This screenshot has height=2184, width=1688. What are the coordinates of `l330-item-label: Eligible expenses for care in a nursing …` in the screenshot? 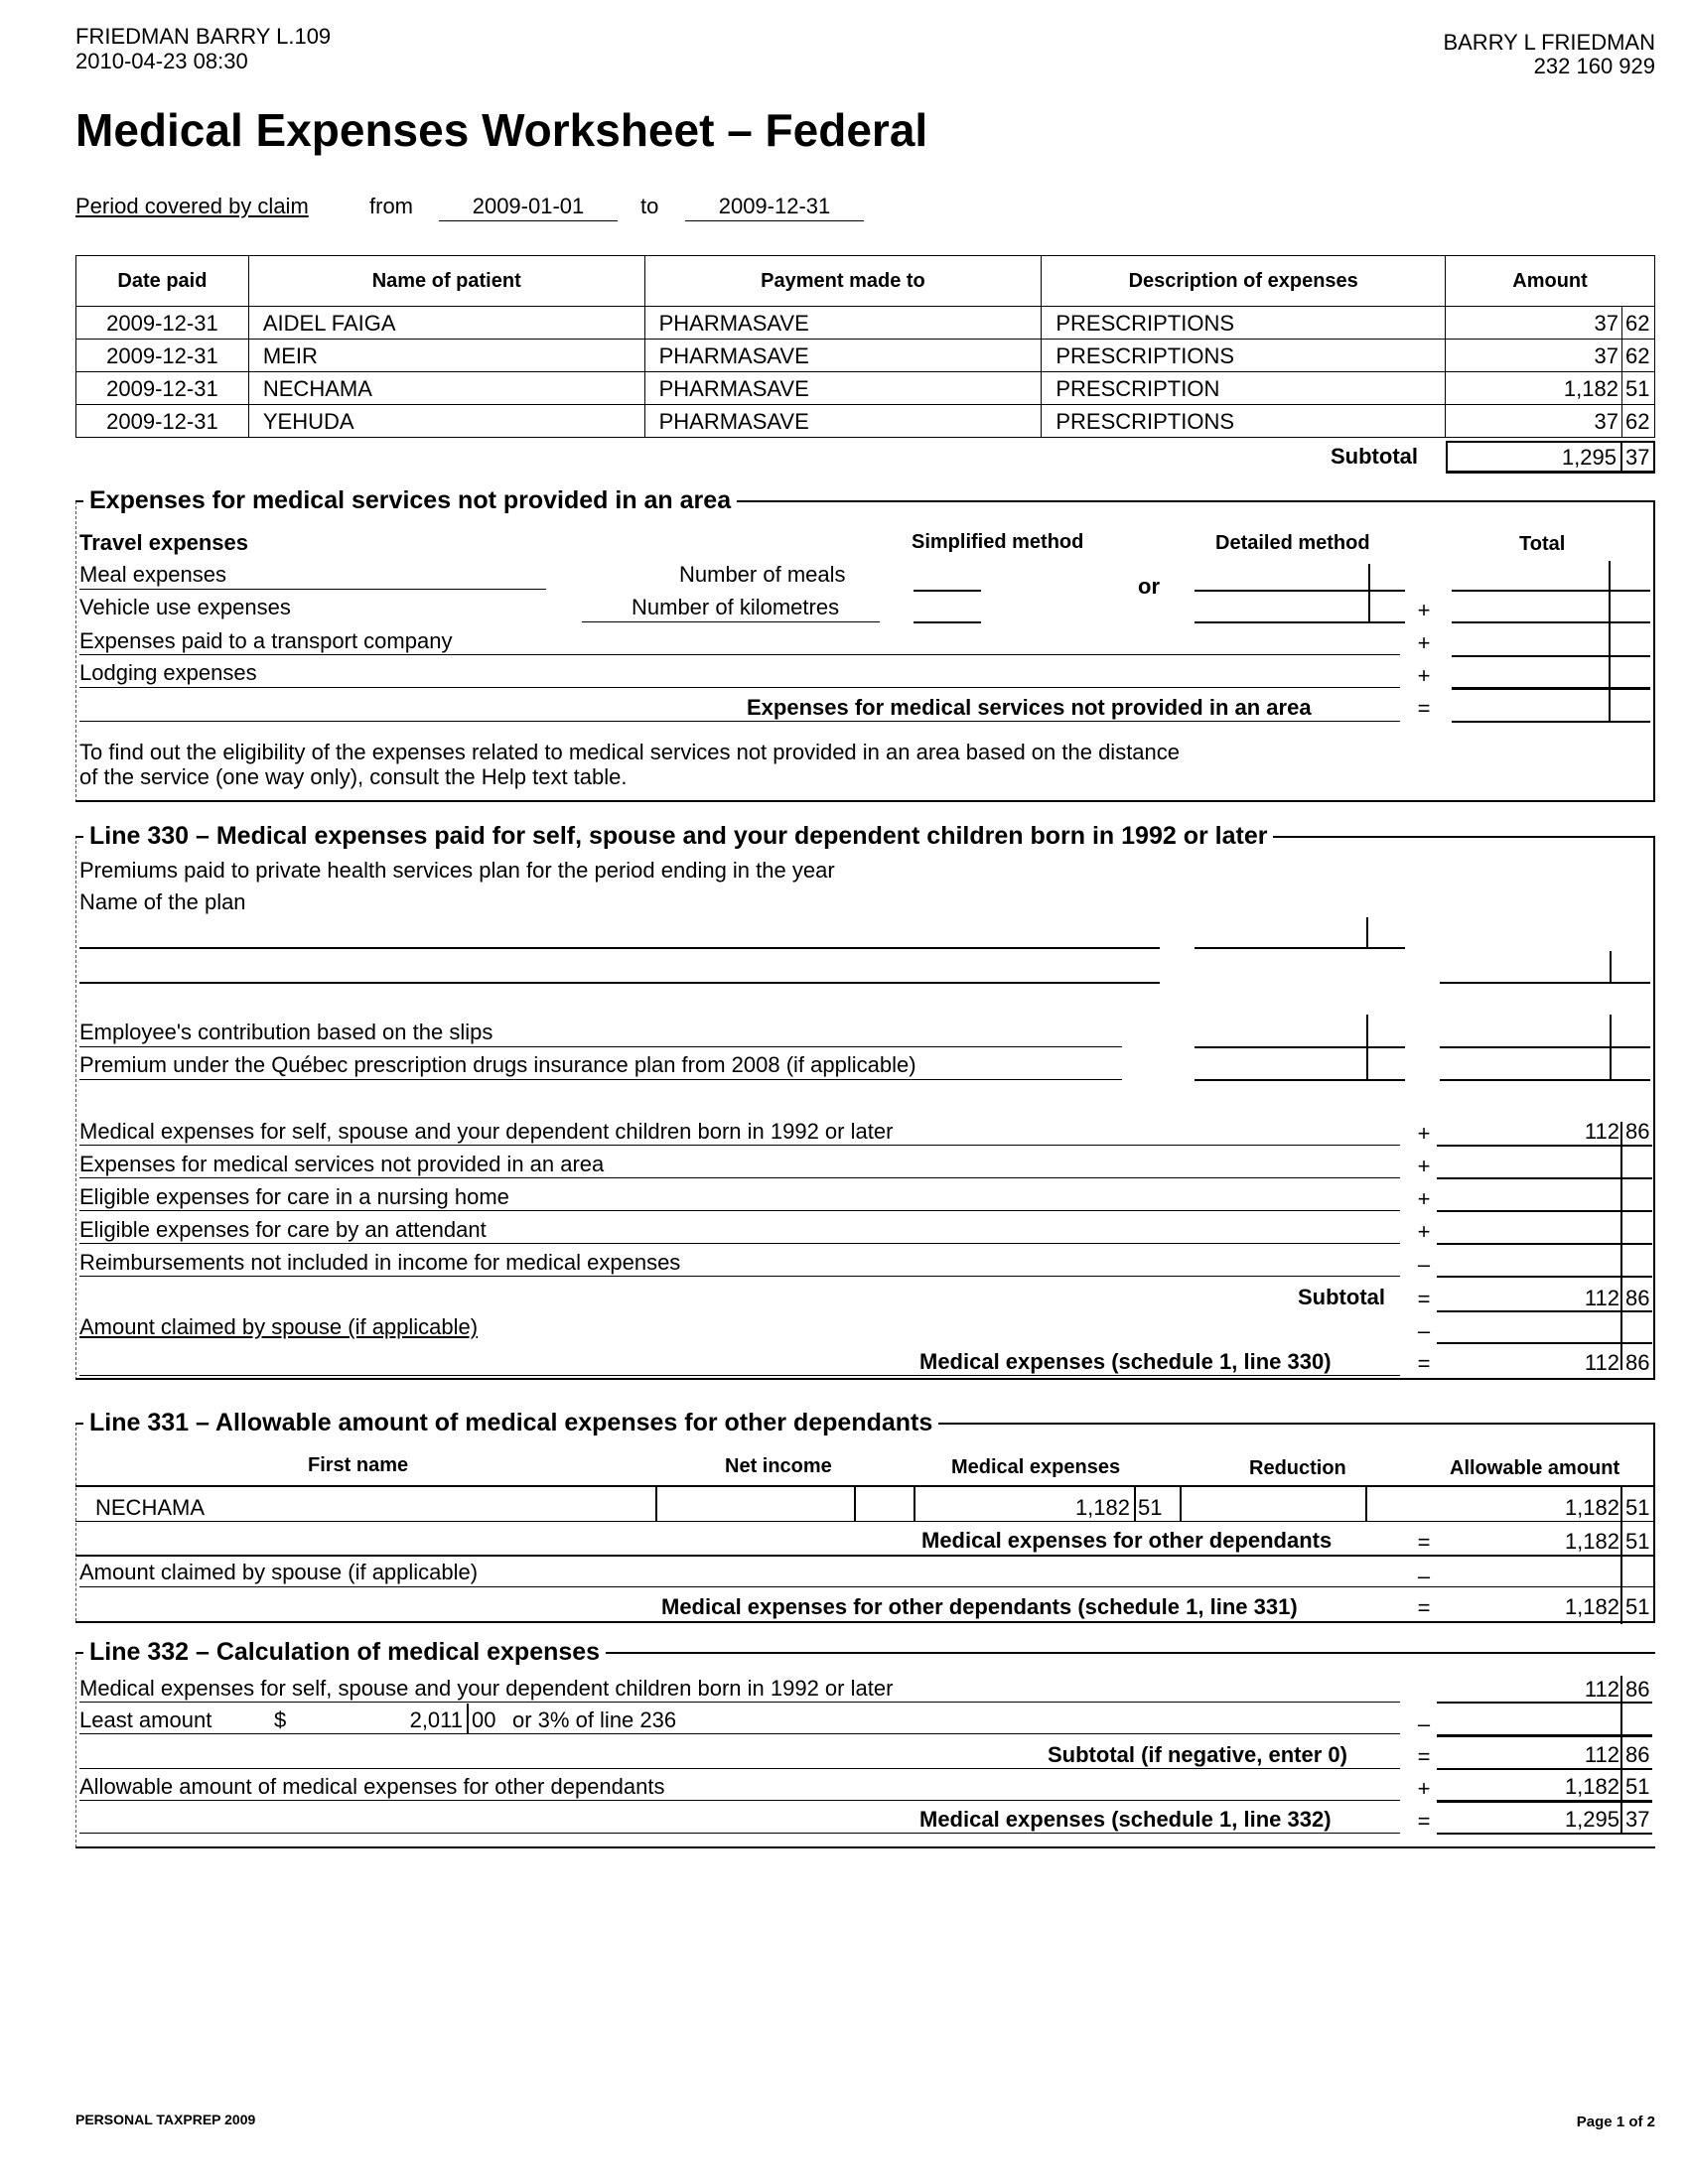 It's located at (294, 1196).